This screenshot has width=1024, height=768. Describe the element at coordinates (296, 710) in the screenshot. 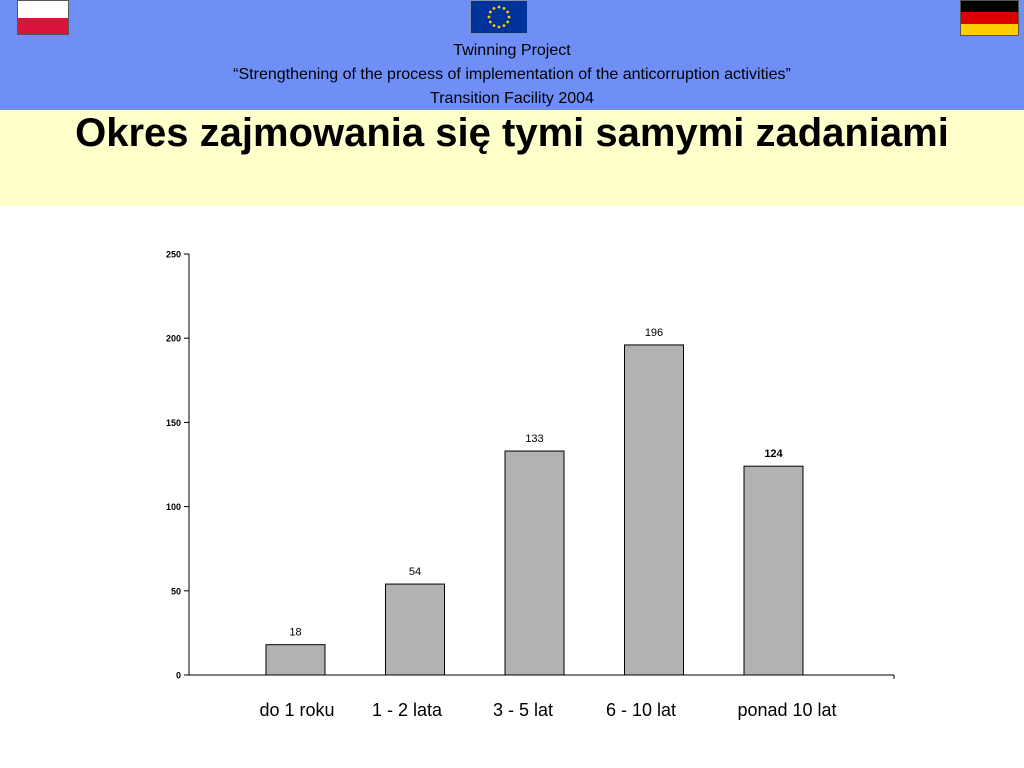

I see `x-category-label: do 1 roku` at that location.